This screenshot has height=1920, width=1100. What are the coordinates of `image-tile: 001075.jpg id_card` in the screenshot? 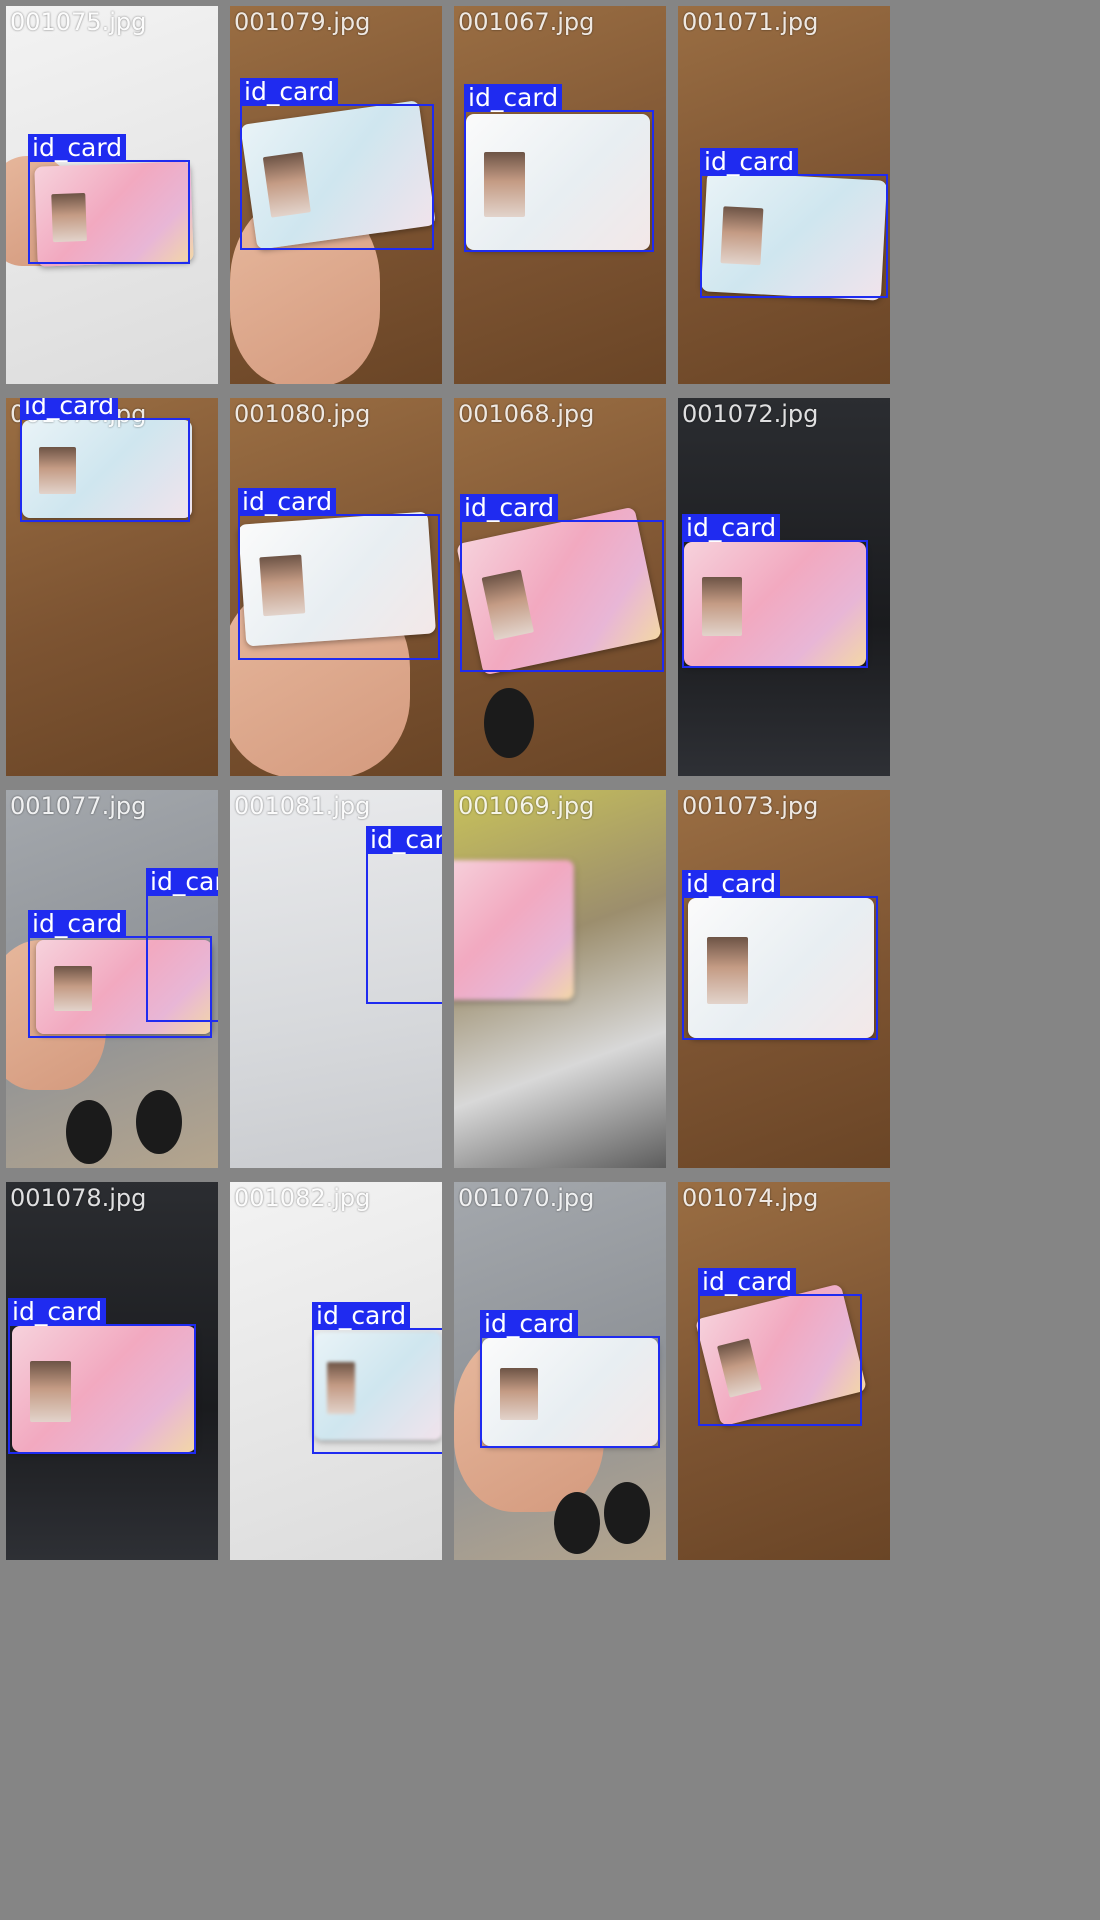 It's located at (112, 195).